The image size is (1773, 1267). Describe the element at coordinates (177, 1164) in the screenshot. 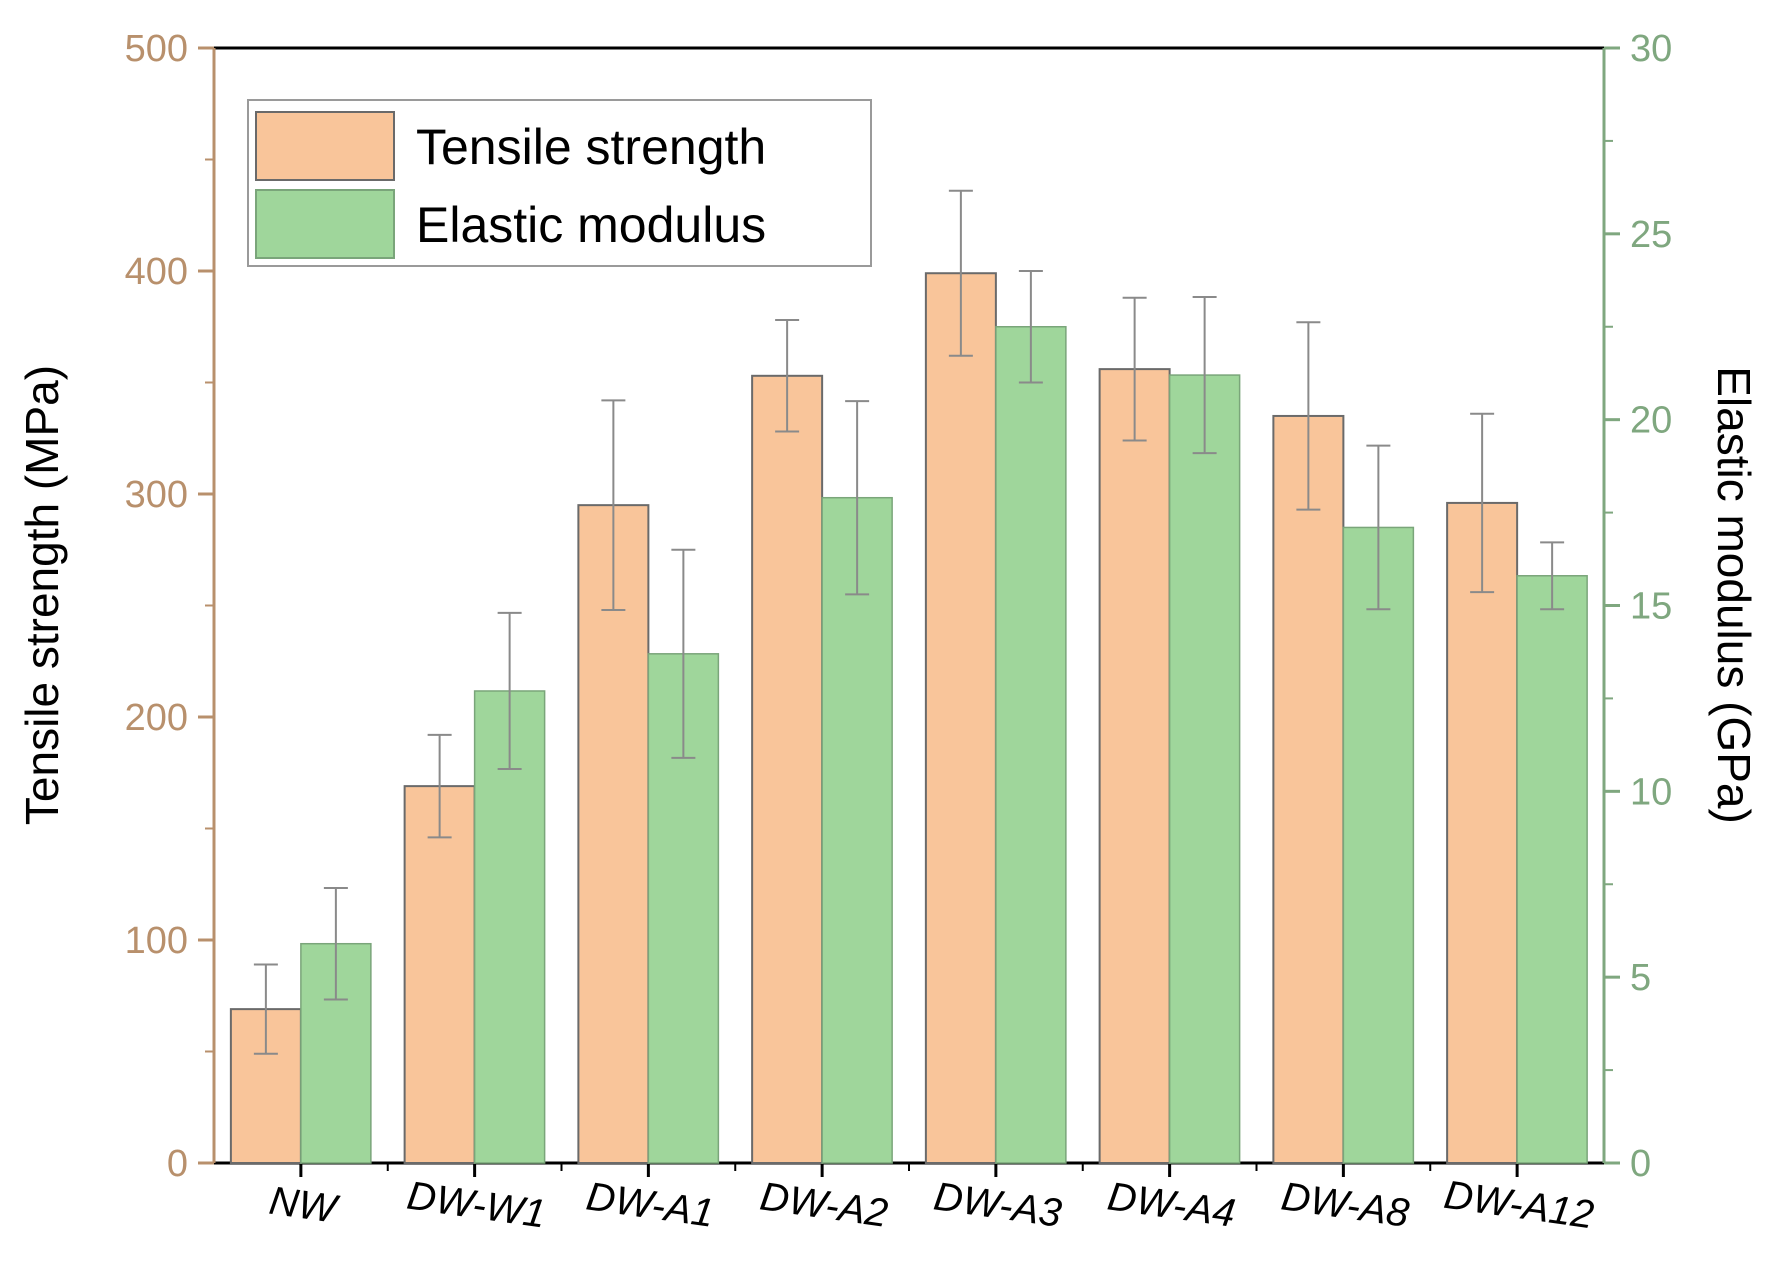

I see `left-tick-label: 0` at that location.